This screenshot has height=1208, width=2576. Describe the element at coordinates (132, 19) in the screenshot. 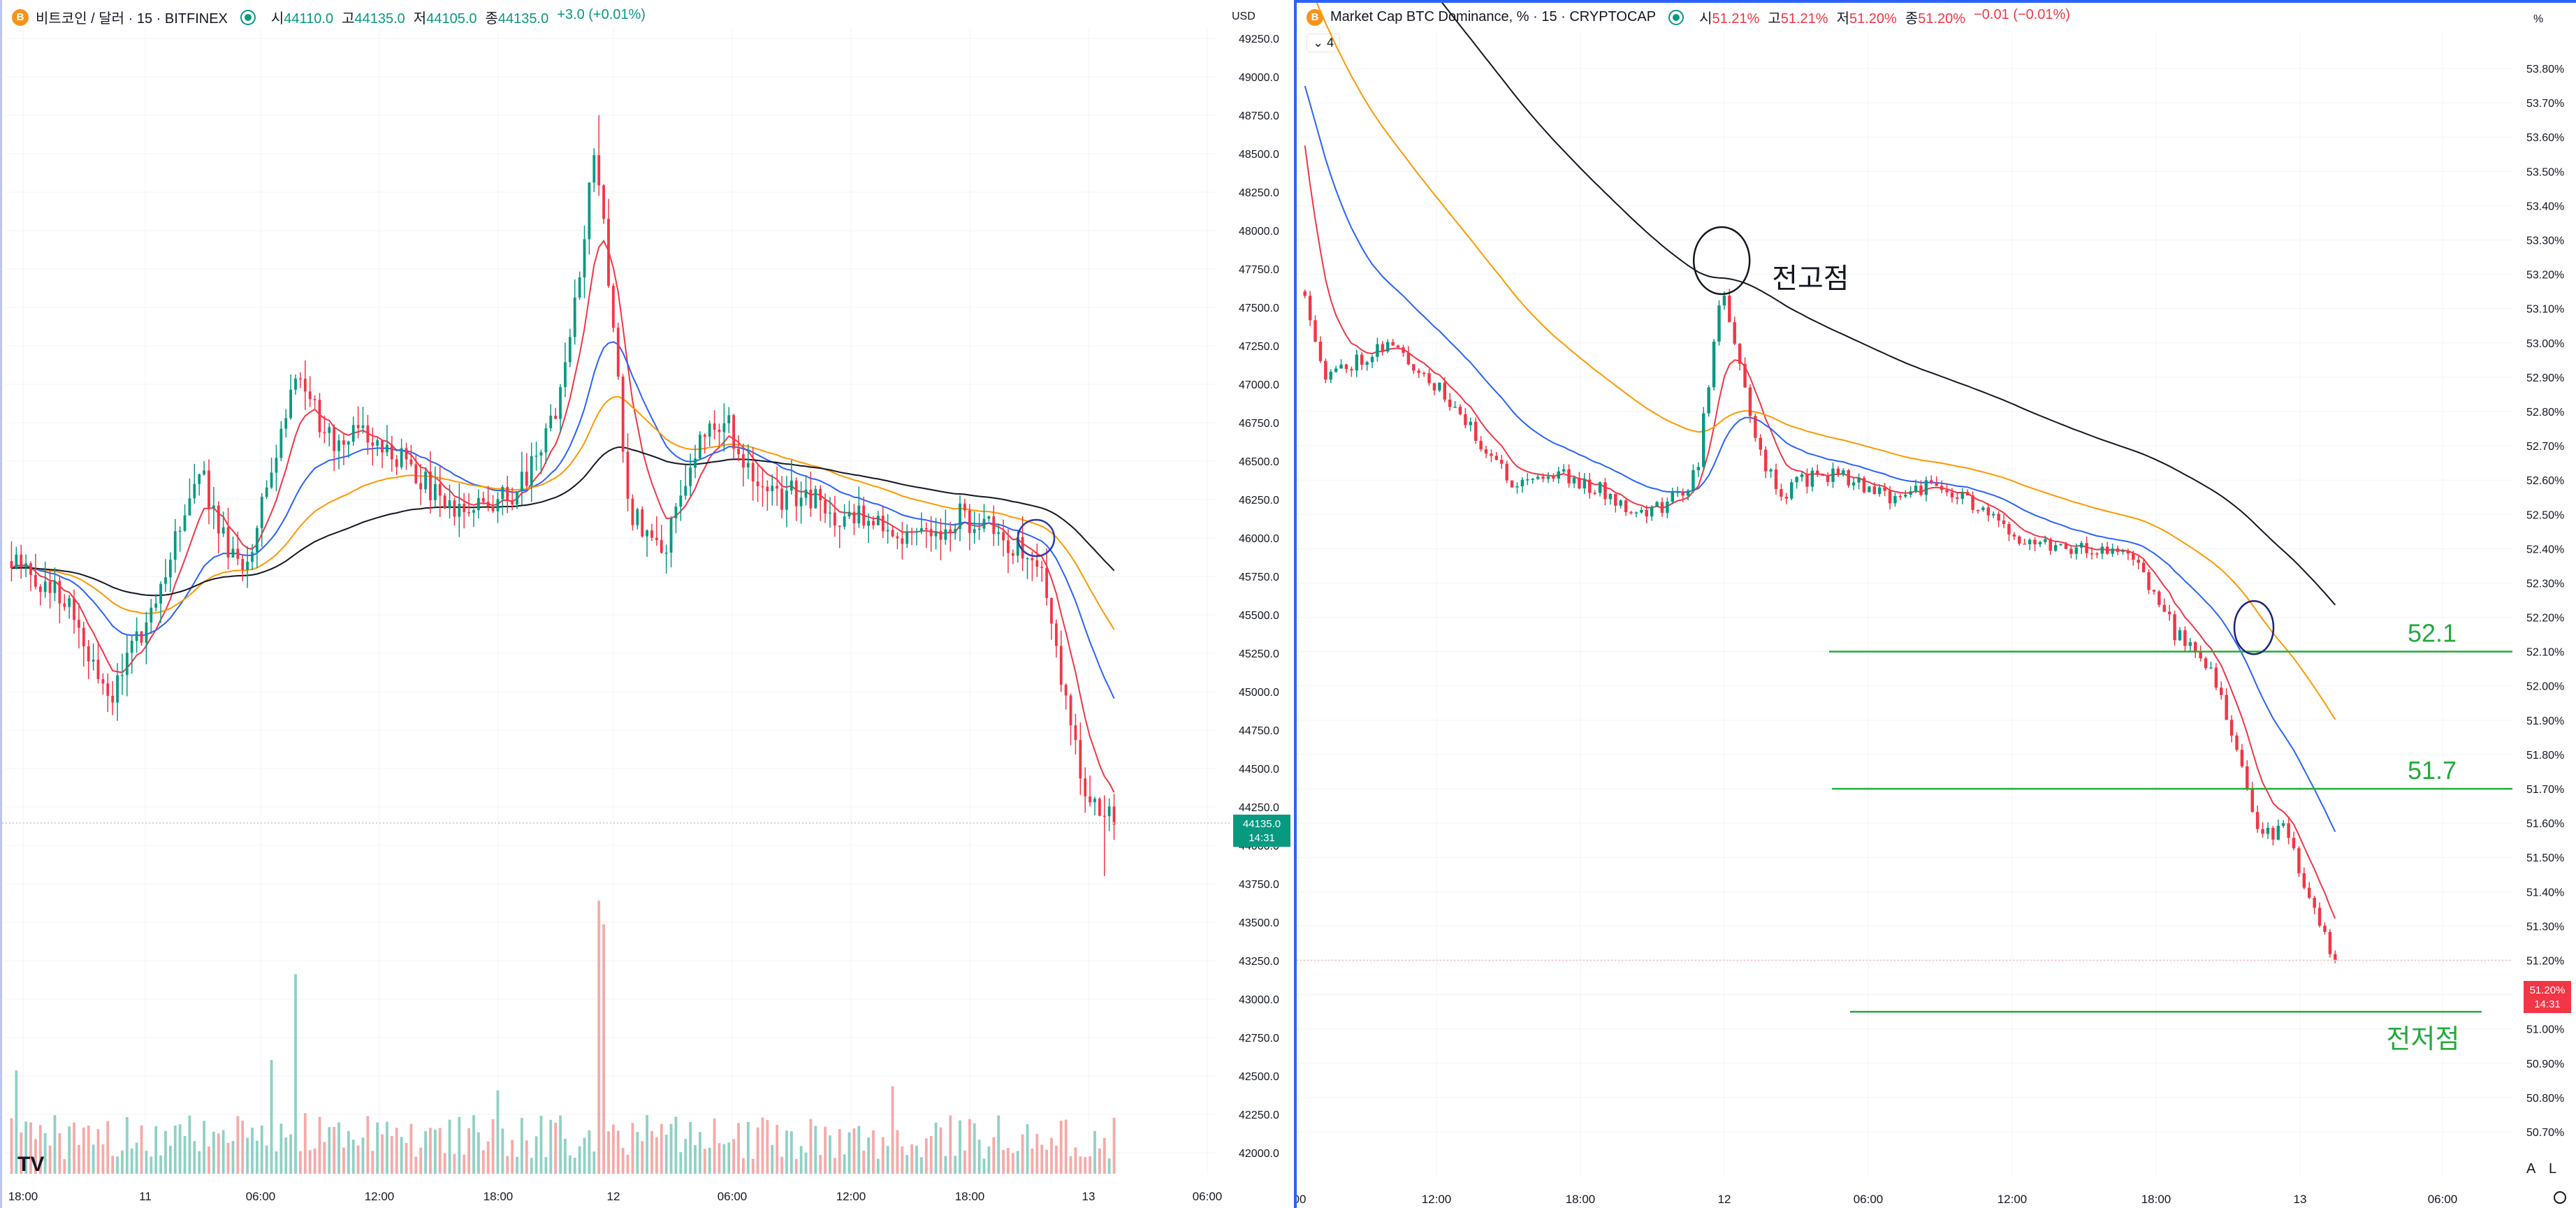

I see `left-chart-title: 비트코인 / 달러 · 15 · BITFINEX` at that location.